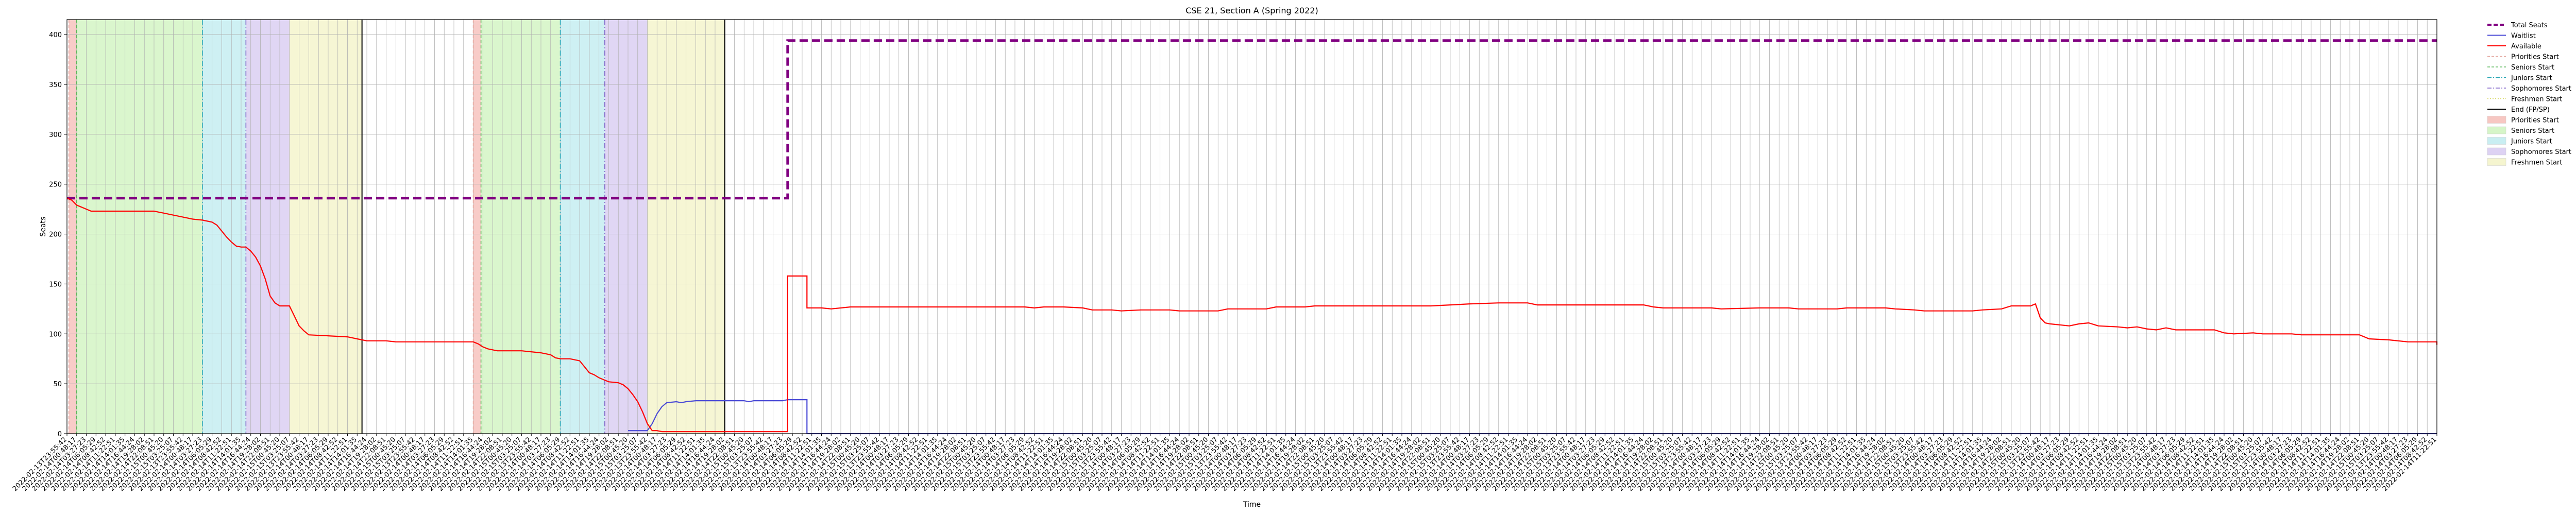 This screenshot has height=515, width=2576. Describe the element at coordinates (55, 135) in the screenshot. I see `y-tick-label: 300` at that location.